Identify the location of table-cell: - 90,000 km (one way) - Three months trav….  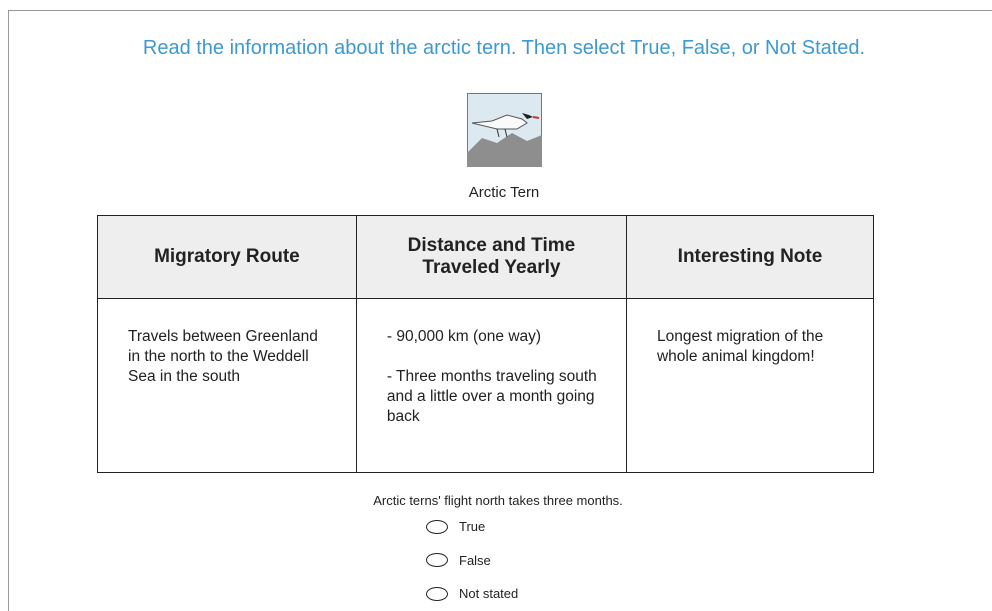
(491, 385).